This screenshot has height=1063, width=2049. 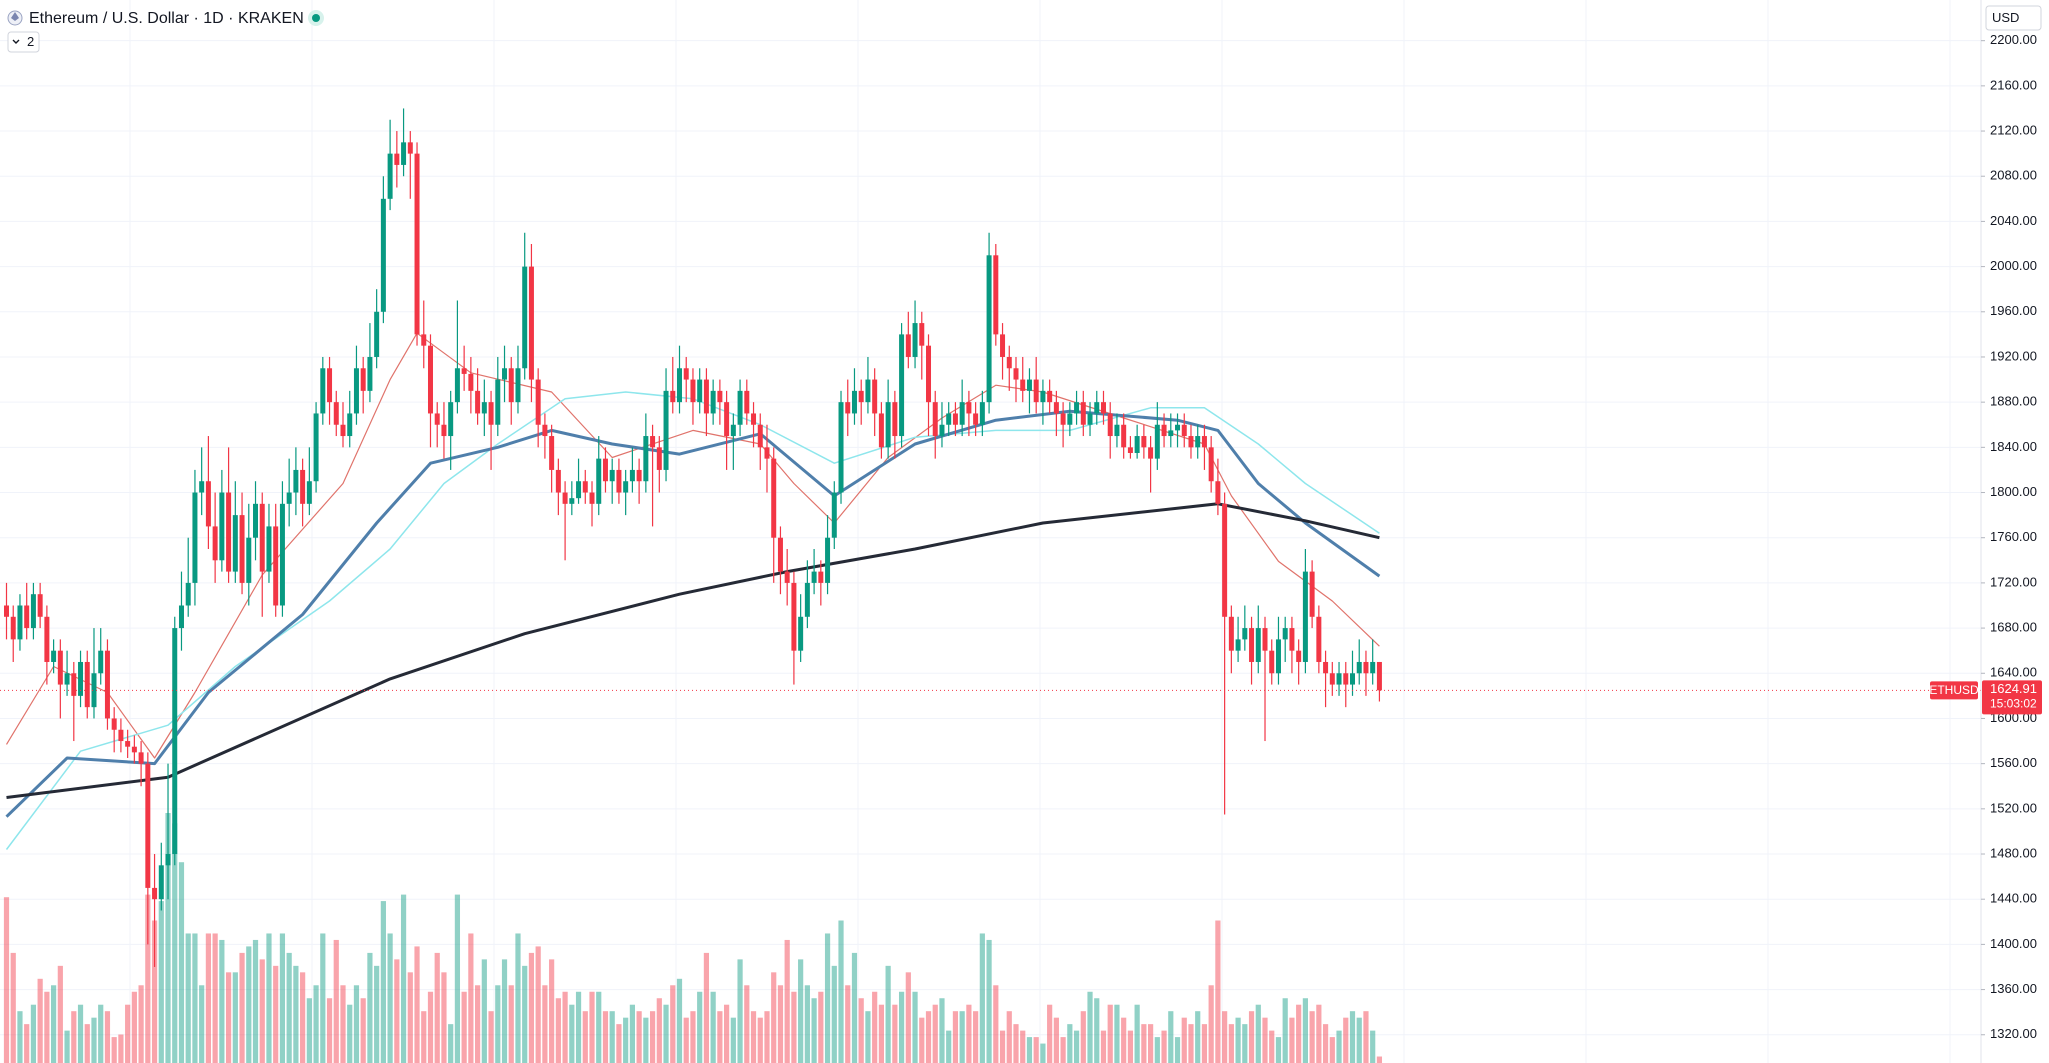 What do you see at coordinates (15, 16) in the screenshot?
I see `eth-glyph` at bounding box center [15, 16].